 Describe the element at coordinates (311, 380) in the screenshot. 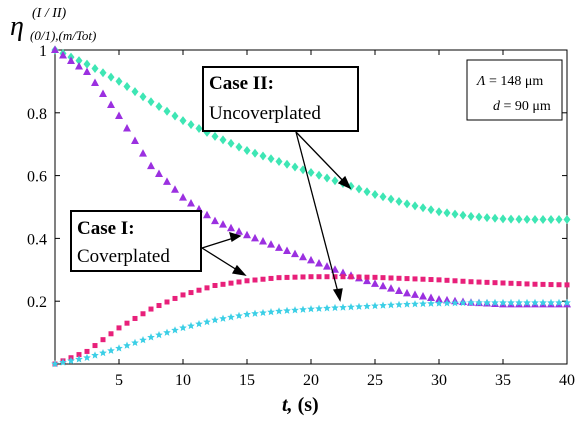

I see `x-tick-label: 20` at that location.